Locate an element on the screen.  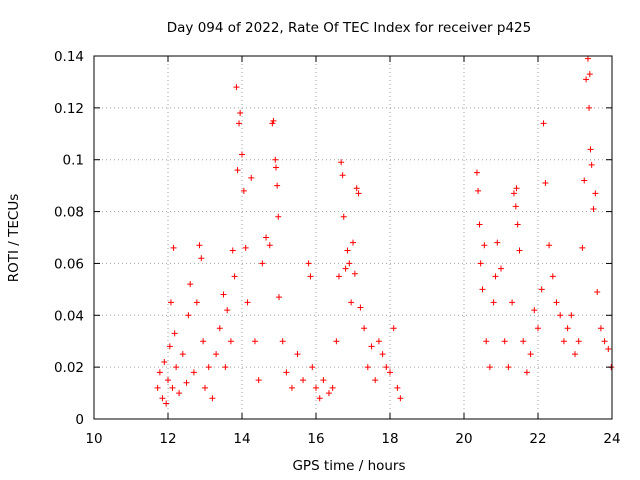
x-tick-label: 20 is located at coordinates (463, 439).